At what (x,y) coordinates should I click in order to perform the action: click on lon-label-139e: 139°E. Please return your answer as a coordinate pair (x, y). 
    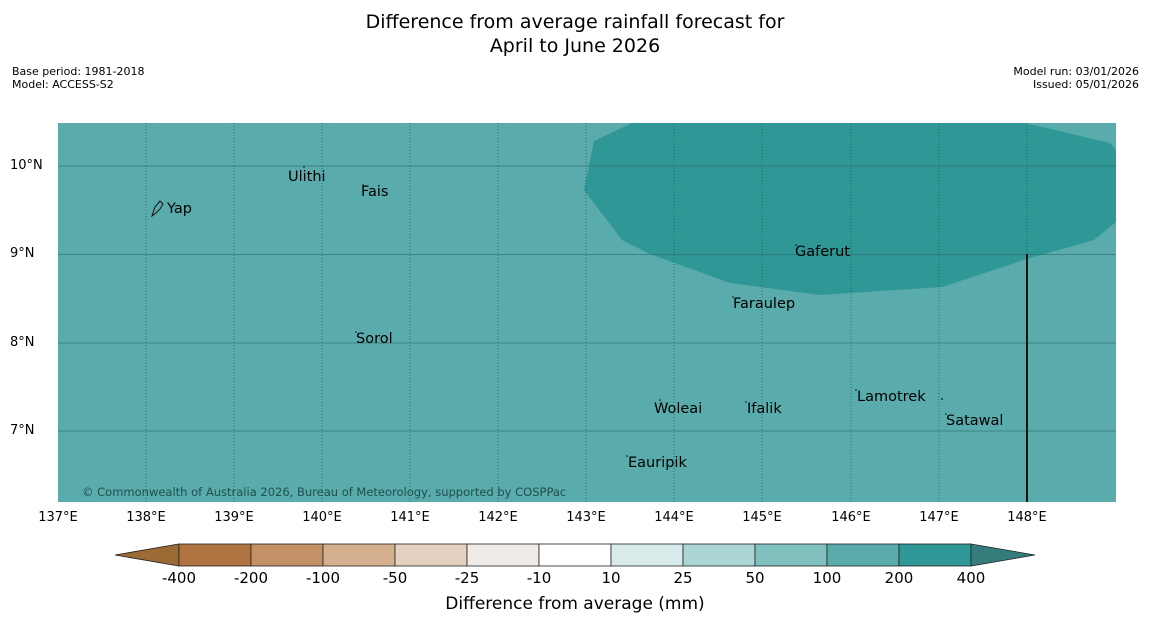
    Looking at the image, I should click on (234, 517).